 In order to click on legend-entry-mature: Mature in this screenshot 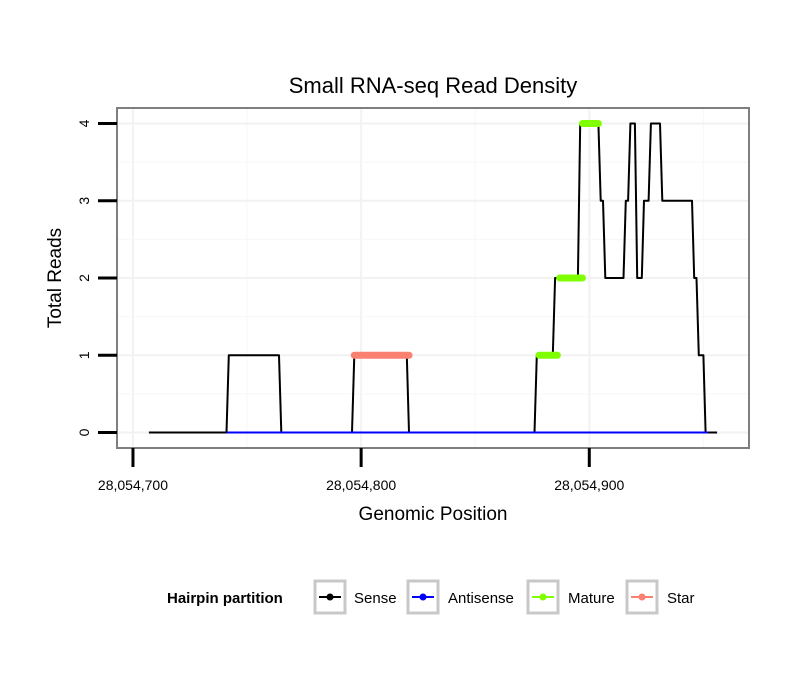, I will do `click(570, 597)`.